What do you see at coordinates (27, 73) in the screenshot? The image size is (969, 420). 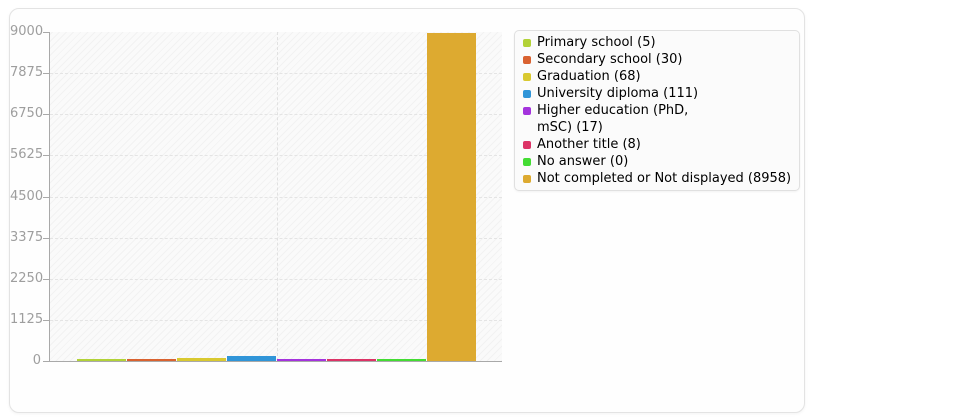 I see `y-tick-label: 7875` at bounding box center [27, 73].